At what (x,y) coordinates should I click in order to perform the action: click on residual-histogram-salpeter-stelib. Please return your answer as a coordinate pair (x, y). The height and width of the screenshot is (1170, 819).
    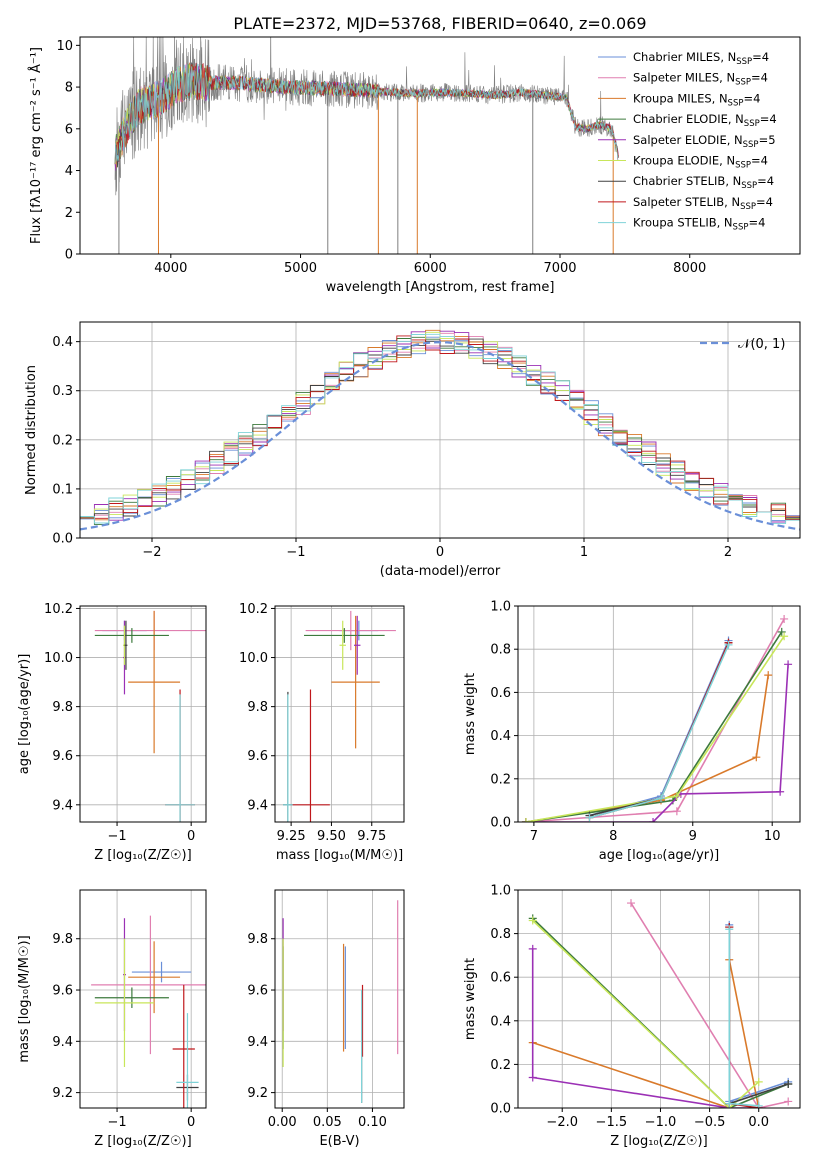
    Looking at the image, I should click on (440, 428).